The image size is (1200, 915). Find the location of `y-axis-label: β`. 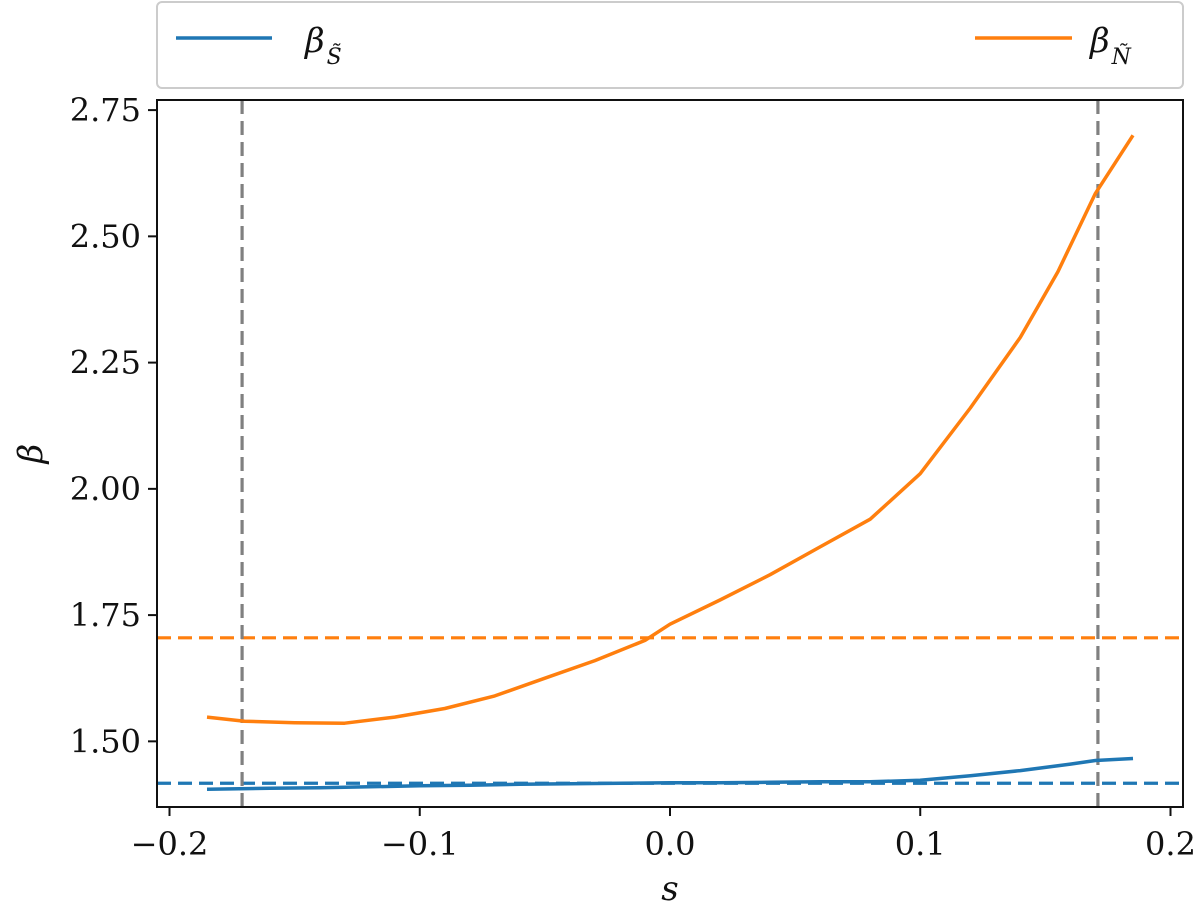

y-axis-label: β is located at coordinates (31, 455).